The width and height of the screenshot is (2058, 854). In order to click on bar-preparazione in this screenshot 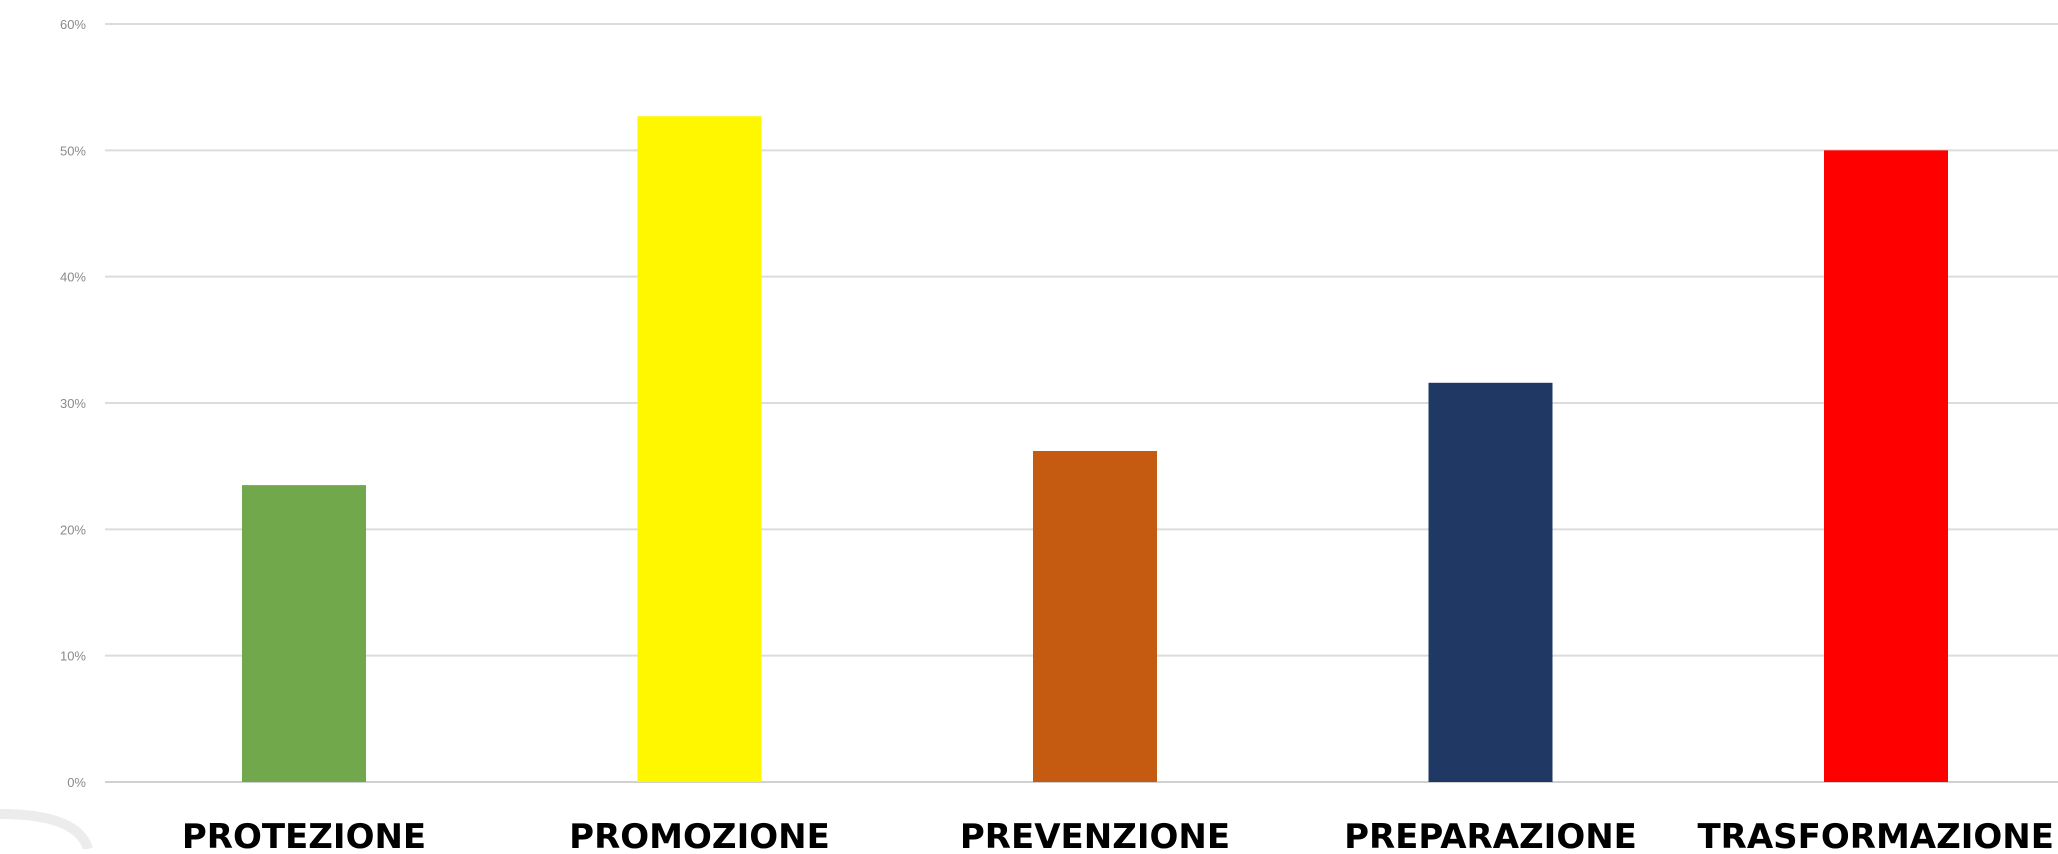, I will do `click(1490, 582)`.